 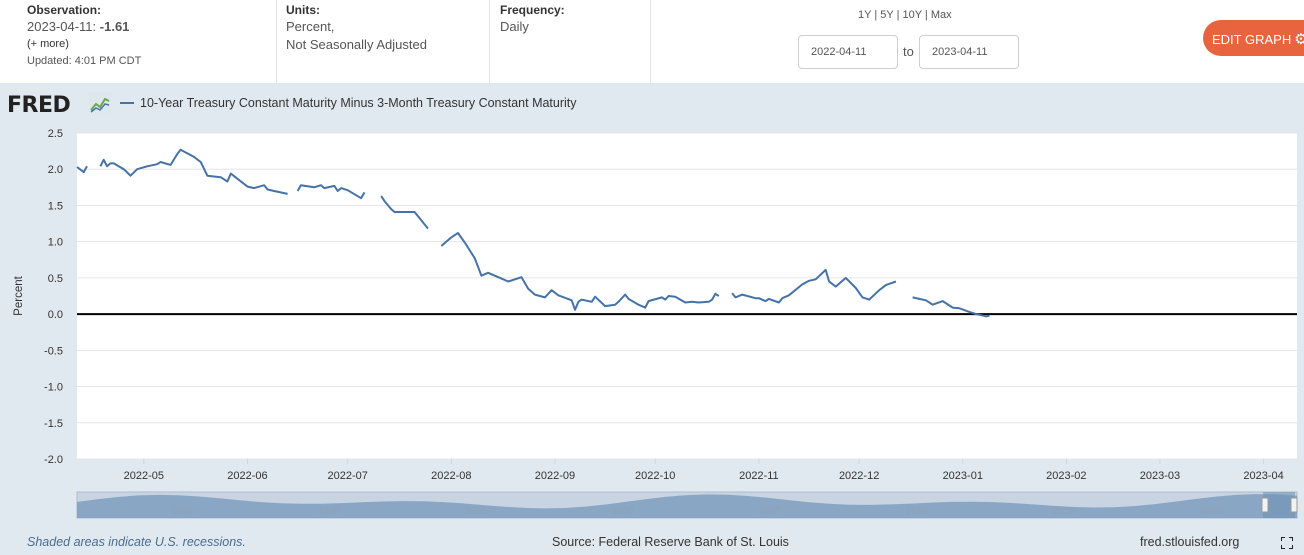 What do you see at coordinates (1299, 39) in the screenshot?
I see `gear-icon: ⚙` at bounding box center [1299, 39].